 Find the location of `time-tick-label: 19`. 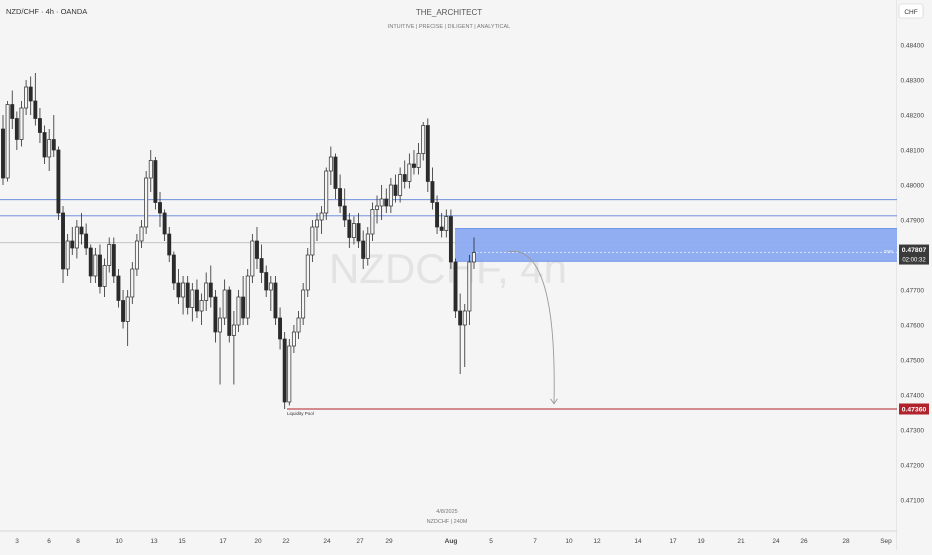

time-tick-label: 19 is located at coordinates (701, 541).